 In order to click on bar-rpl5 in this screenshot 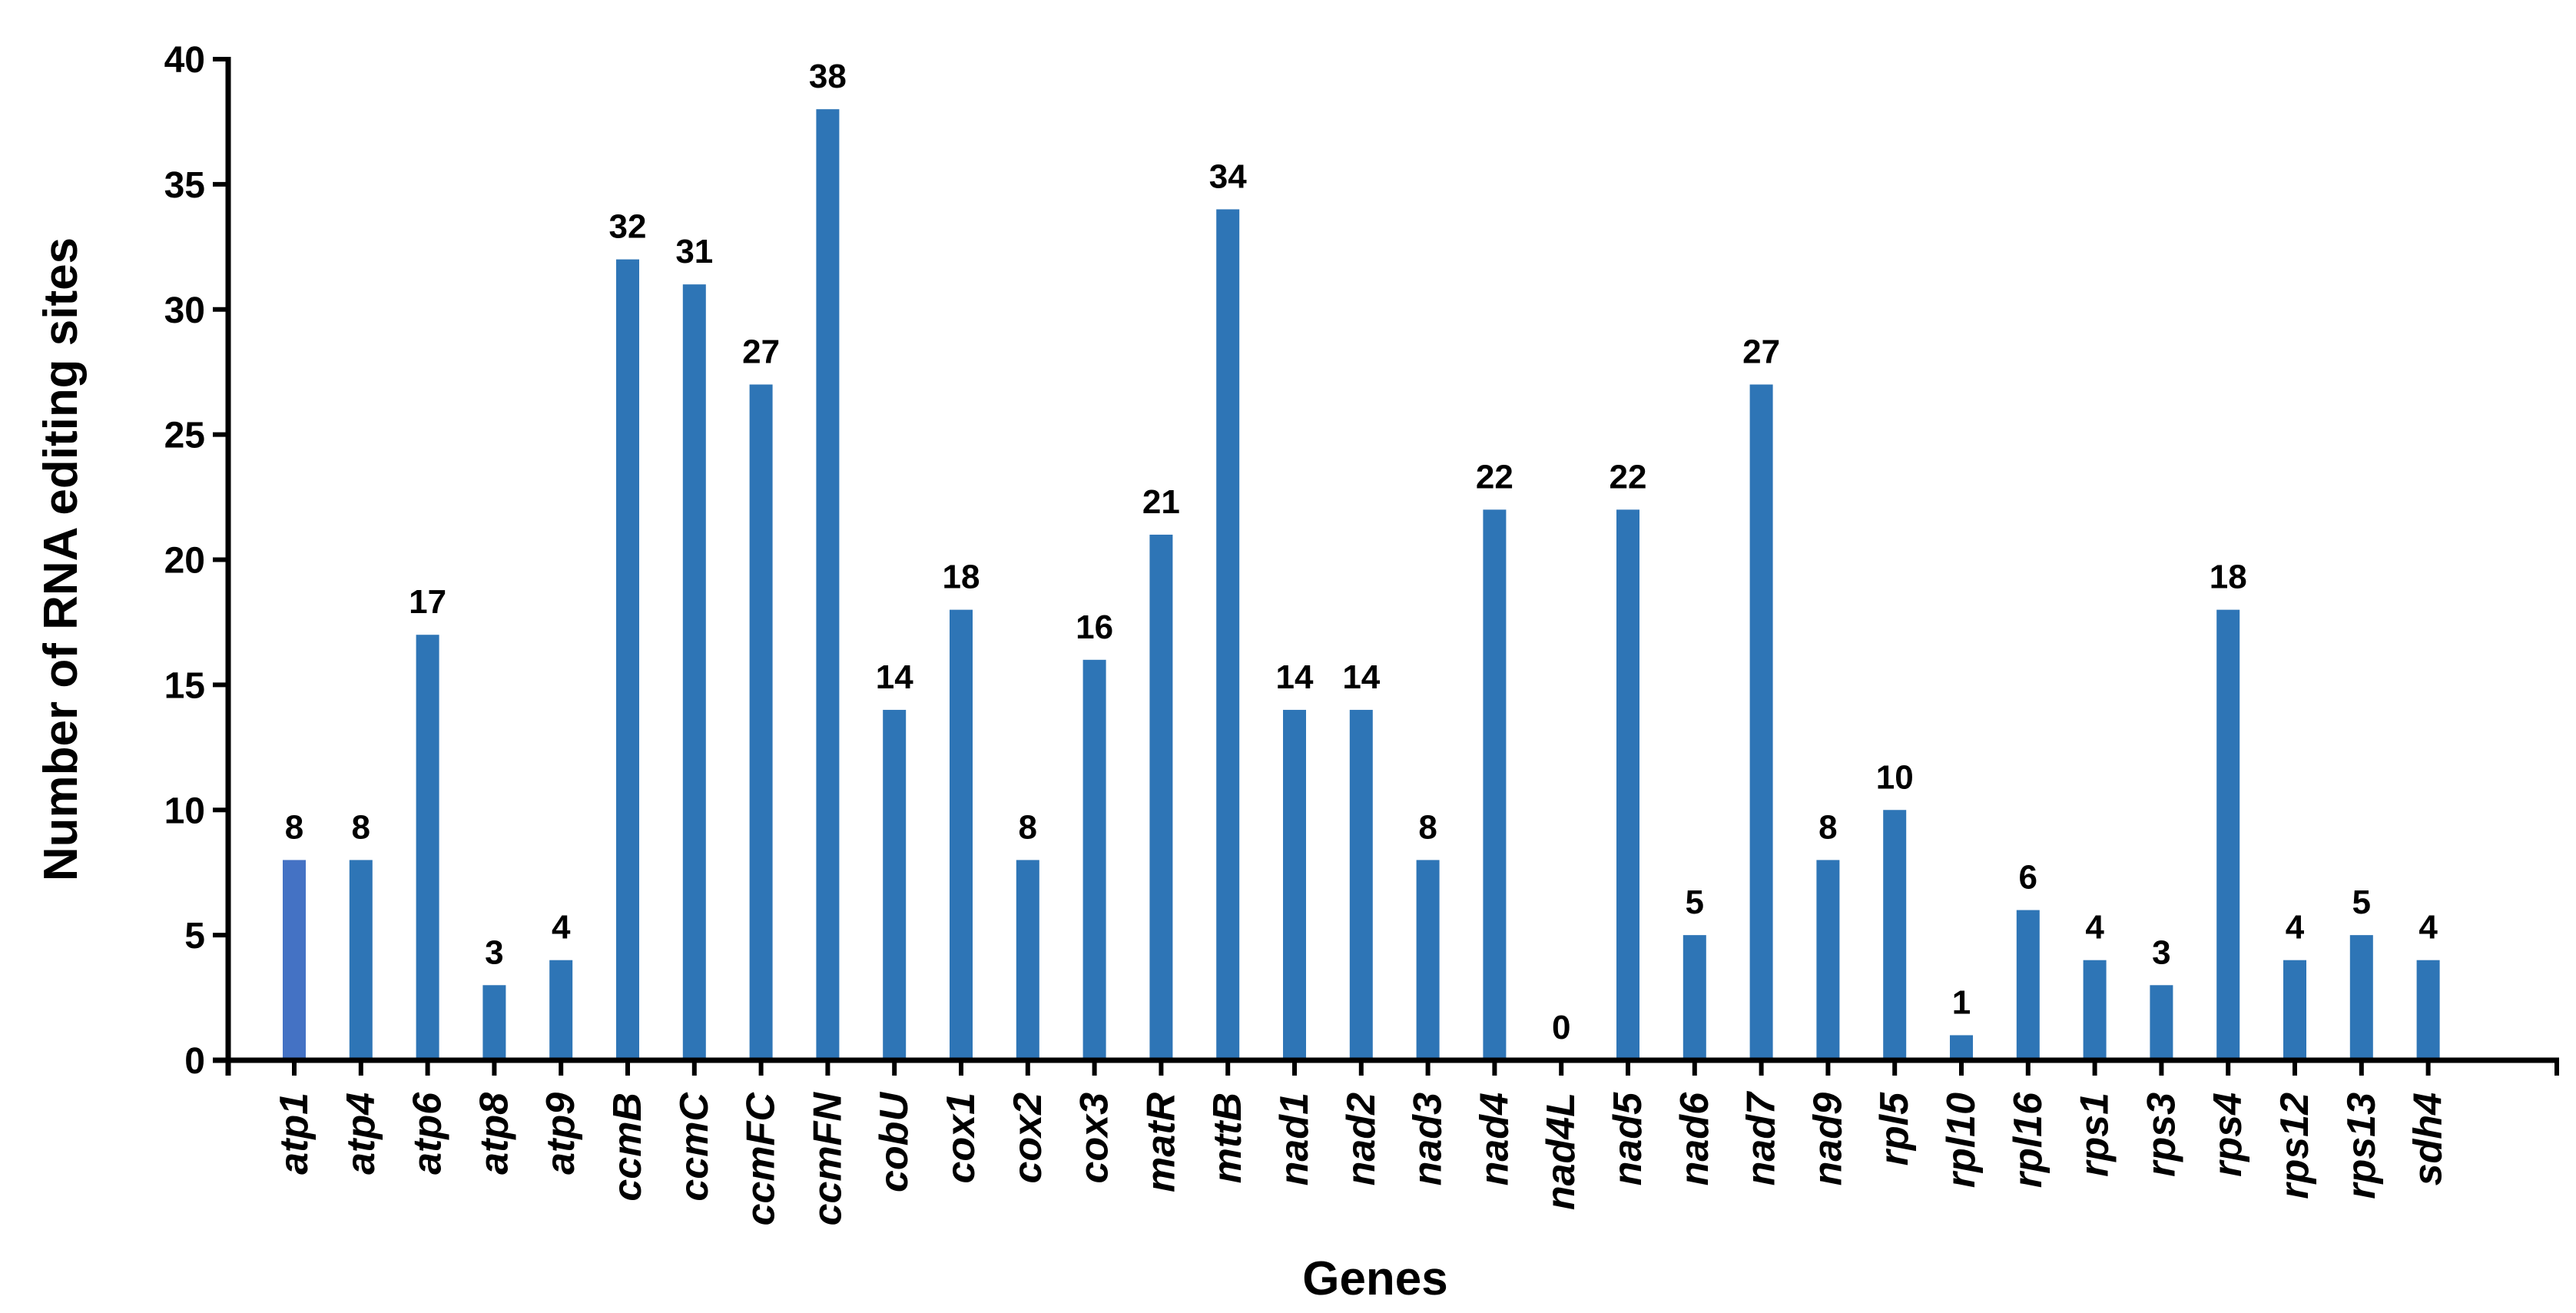, I will do `click(1895, 935)`.